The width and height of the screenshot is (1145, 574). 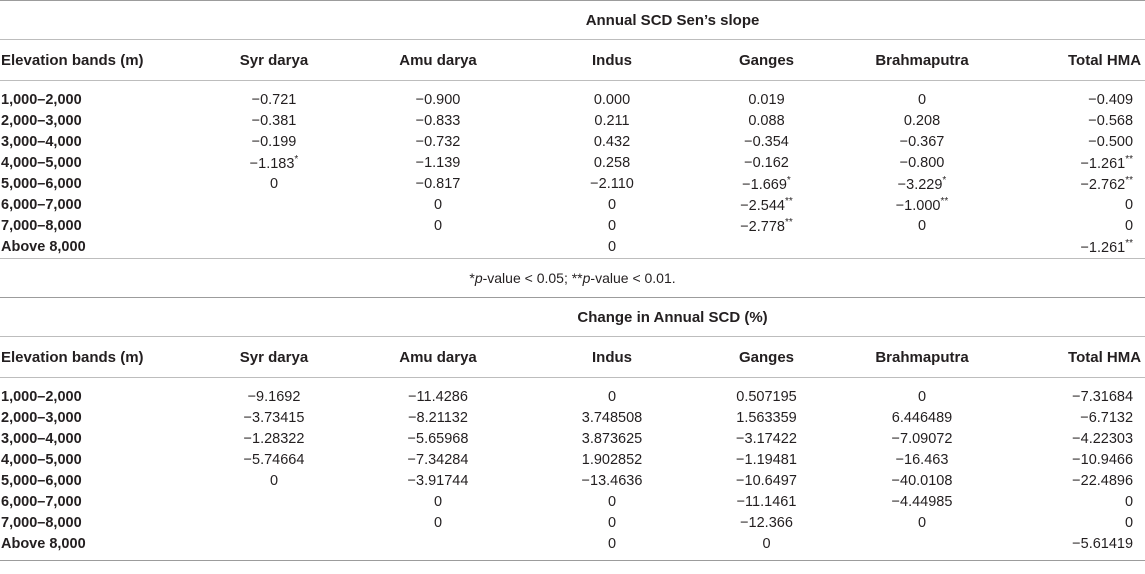 I want to click on table-cell: 3.873625, so click(x=612, y=438).